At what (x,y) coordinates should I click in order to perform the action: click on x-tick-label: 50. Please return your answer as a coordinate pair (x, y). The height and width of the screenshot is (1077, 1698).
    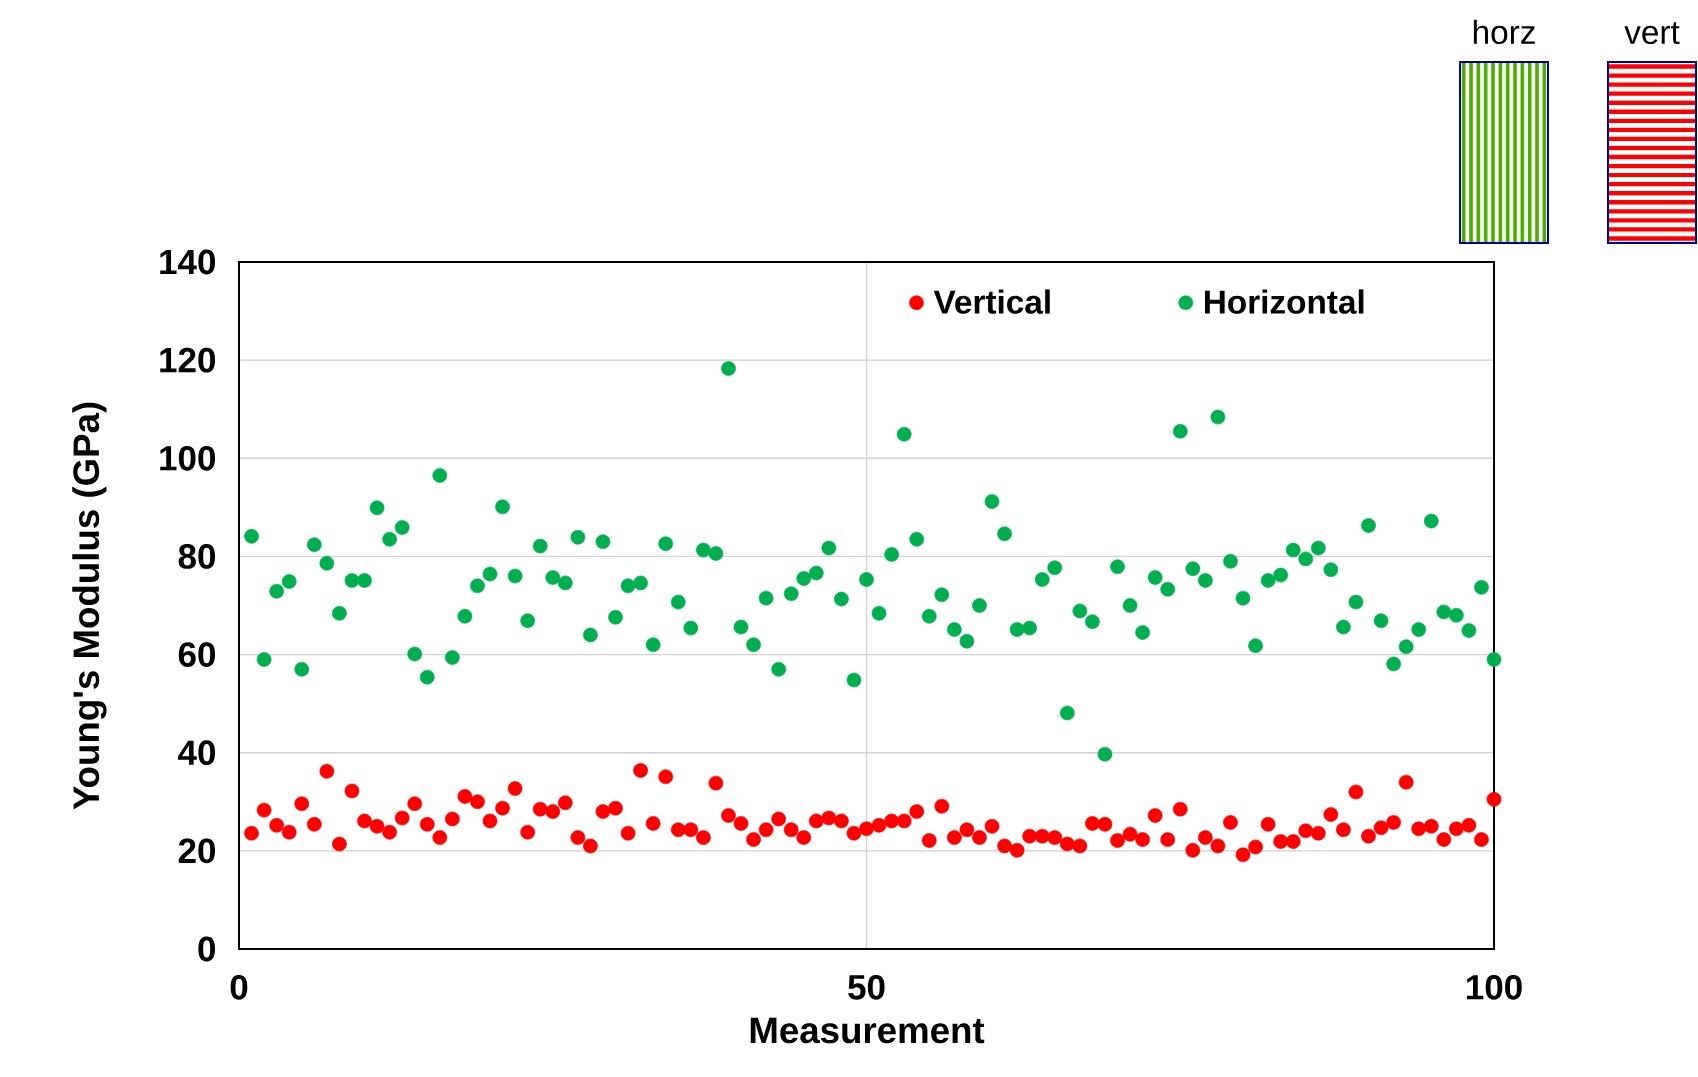
    Looking at the image, I should click on (866, 987).